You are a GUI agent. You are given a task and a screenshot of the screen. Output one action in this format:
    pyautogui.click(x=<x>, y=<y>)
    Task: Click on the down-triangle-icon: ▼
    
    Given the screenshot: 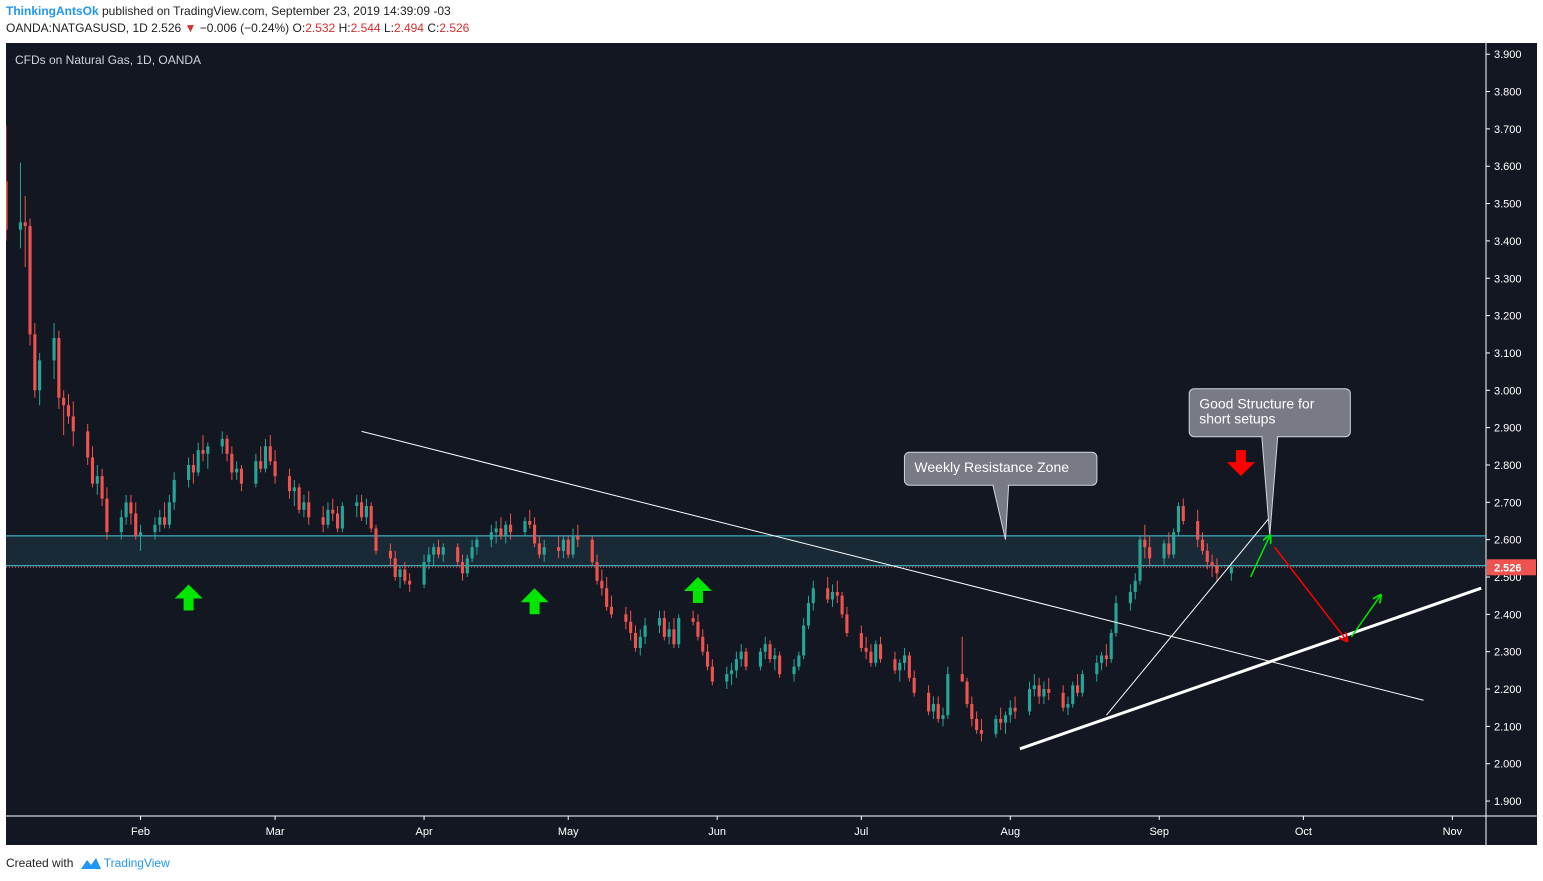 What is the action you would take?
    pyautogui.click(x=190, y=28)
    